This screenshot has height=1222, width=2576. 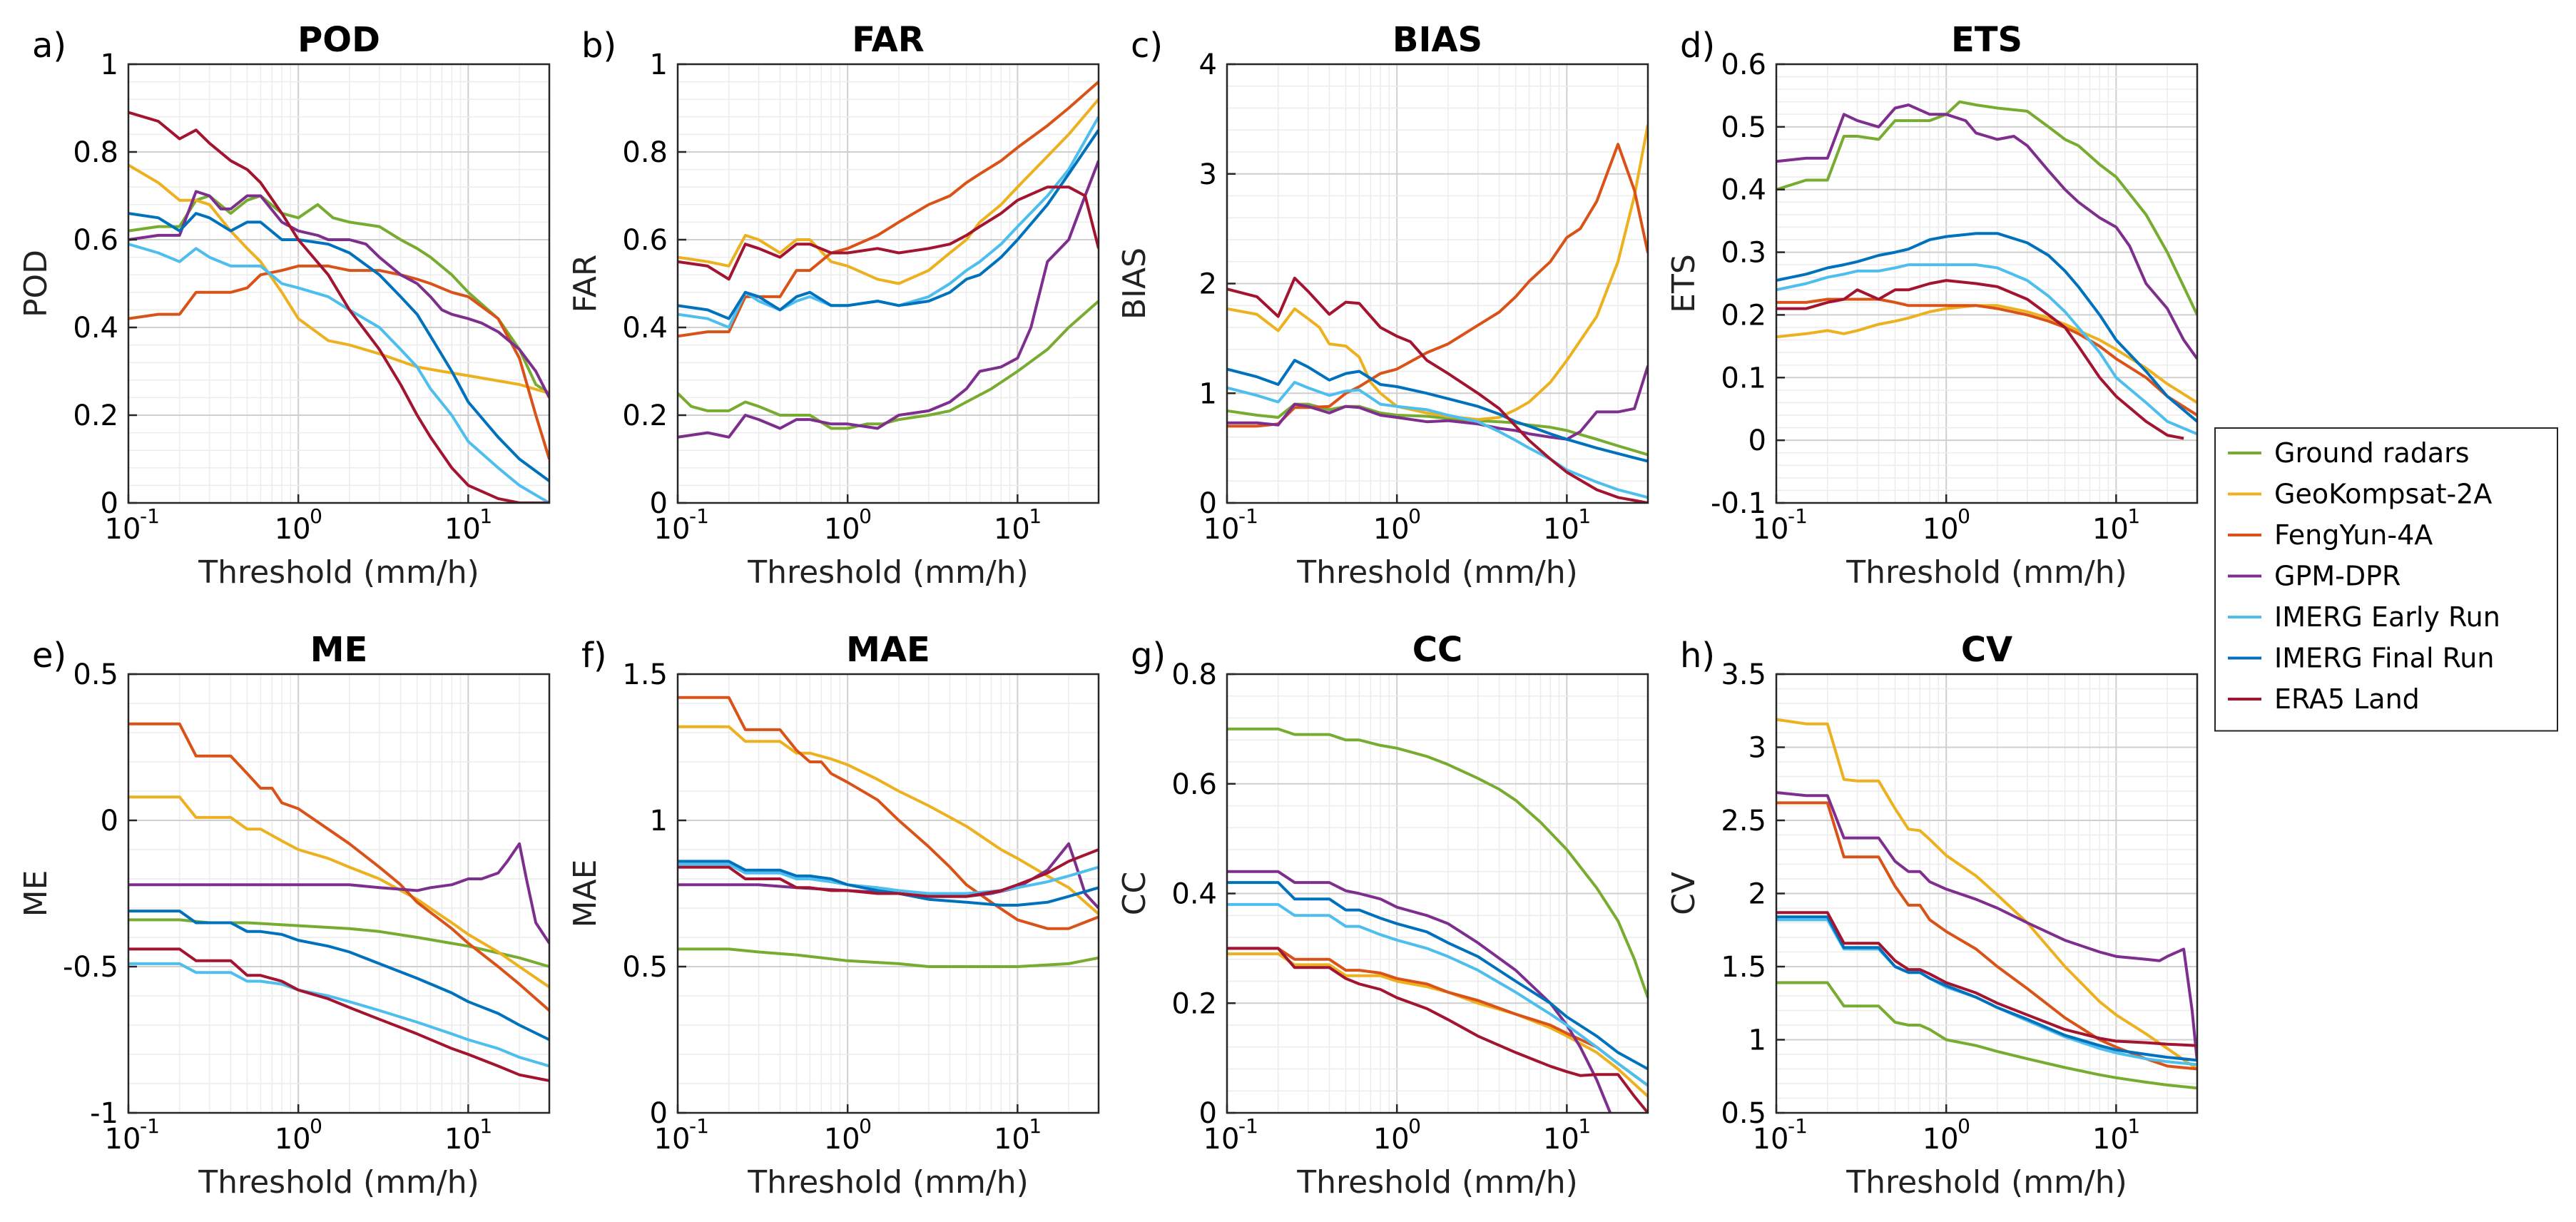 What do you see at coordinates (1208, 174) in the screenshot?
I see `y-tick-label: 3` at bounding box center [1208, 174].